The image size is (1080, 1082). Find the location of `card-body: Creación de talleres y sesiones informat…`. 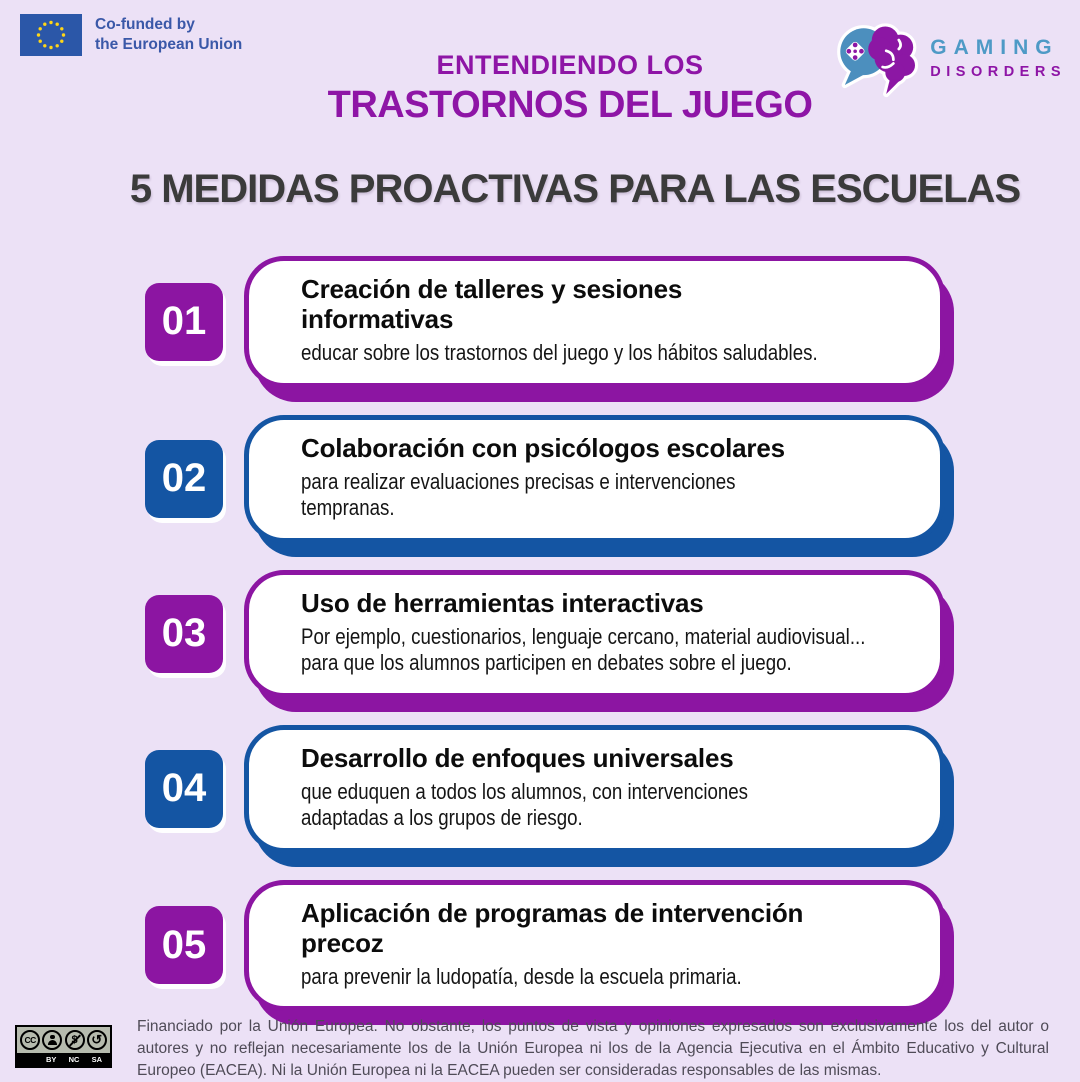

card-body: Creación de talleres y sesiones informat… is located at coordinates (594, 322).